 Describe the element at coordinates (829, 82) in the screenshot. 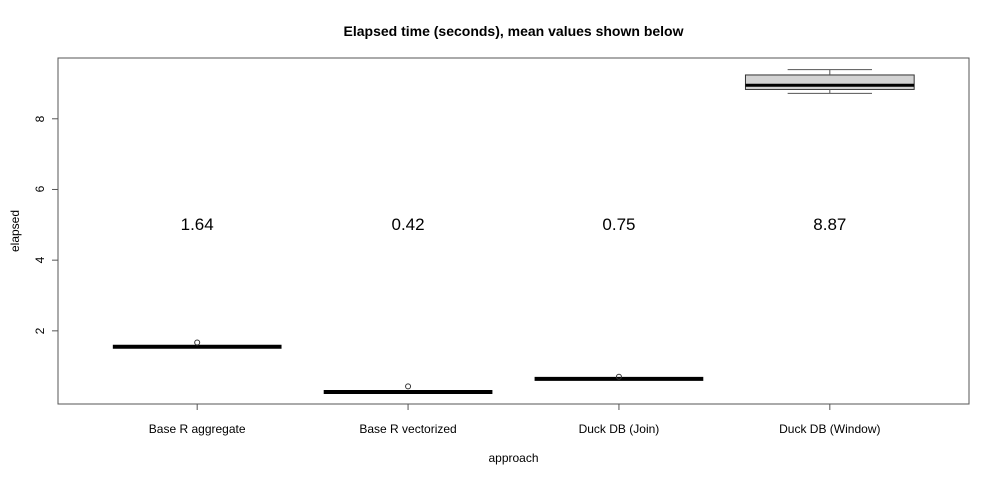

I see `box` at that location.